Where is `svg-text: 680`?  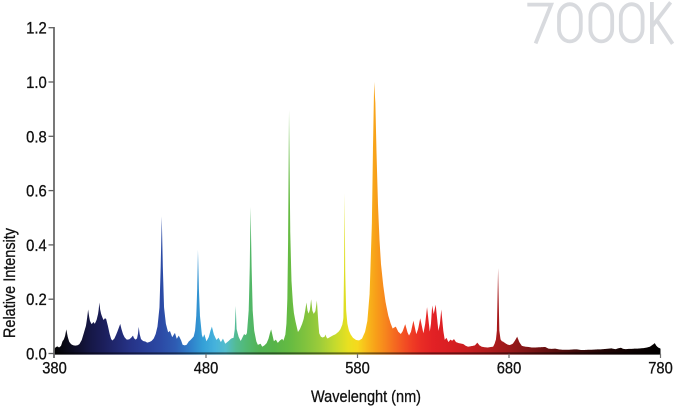
svg-text: 680 is located at coordinates (509, 367).